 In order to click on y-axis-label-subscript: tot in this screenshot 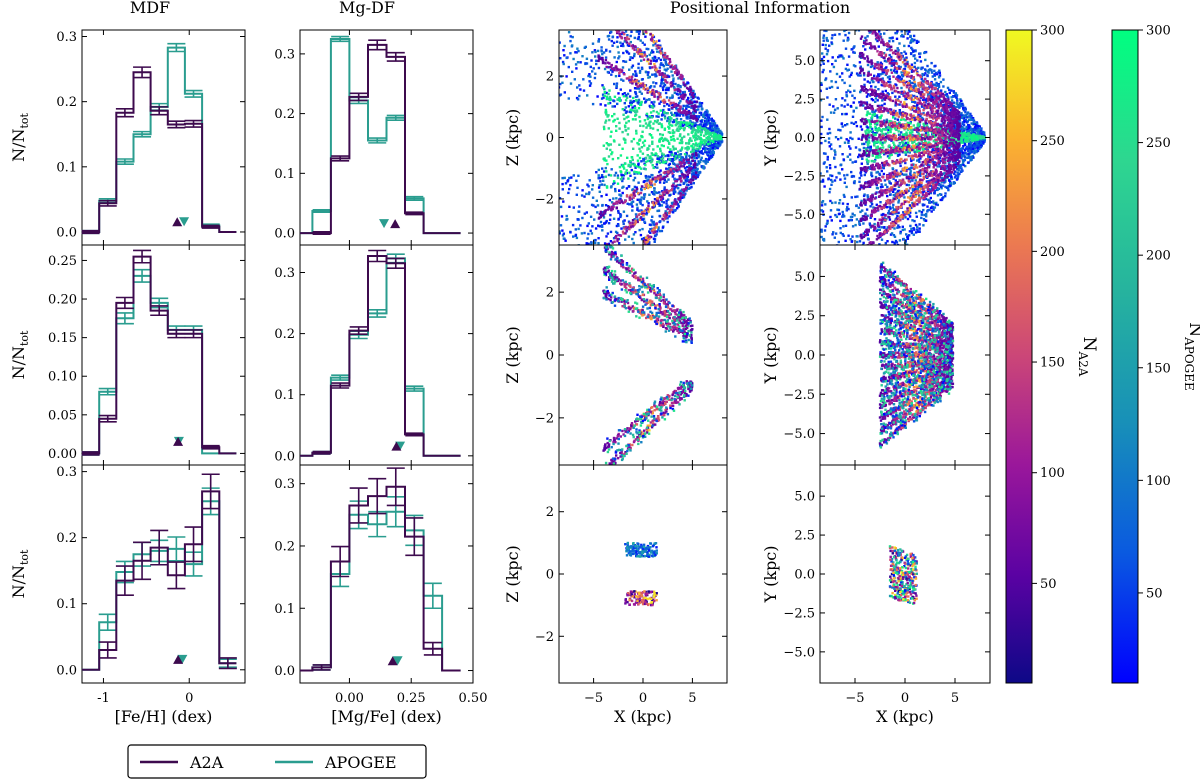, I will do `click(24, 120)`.